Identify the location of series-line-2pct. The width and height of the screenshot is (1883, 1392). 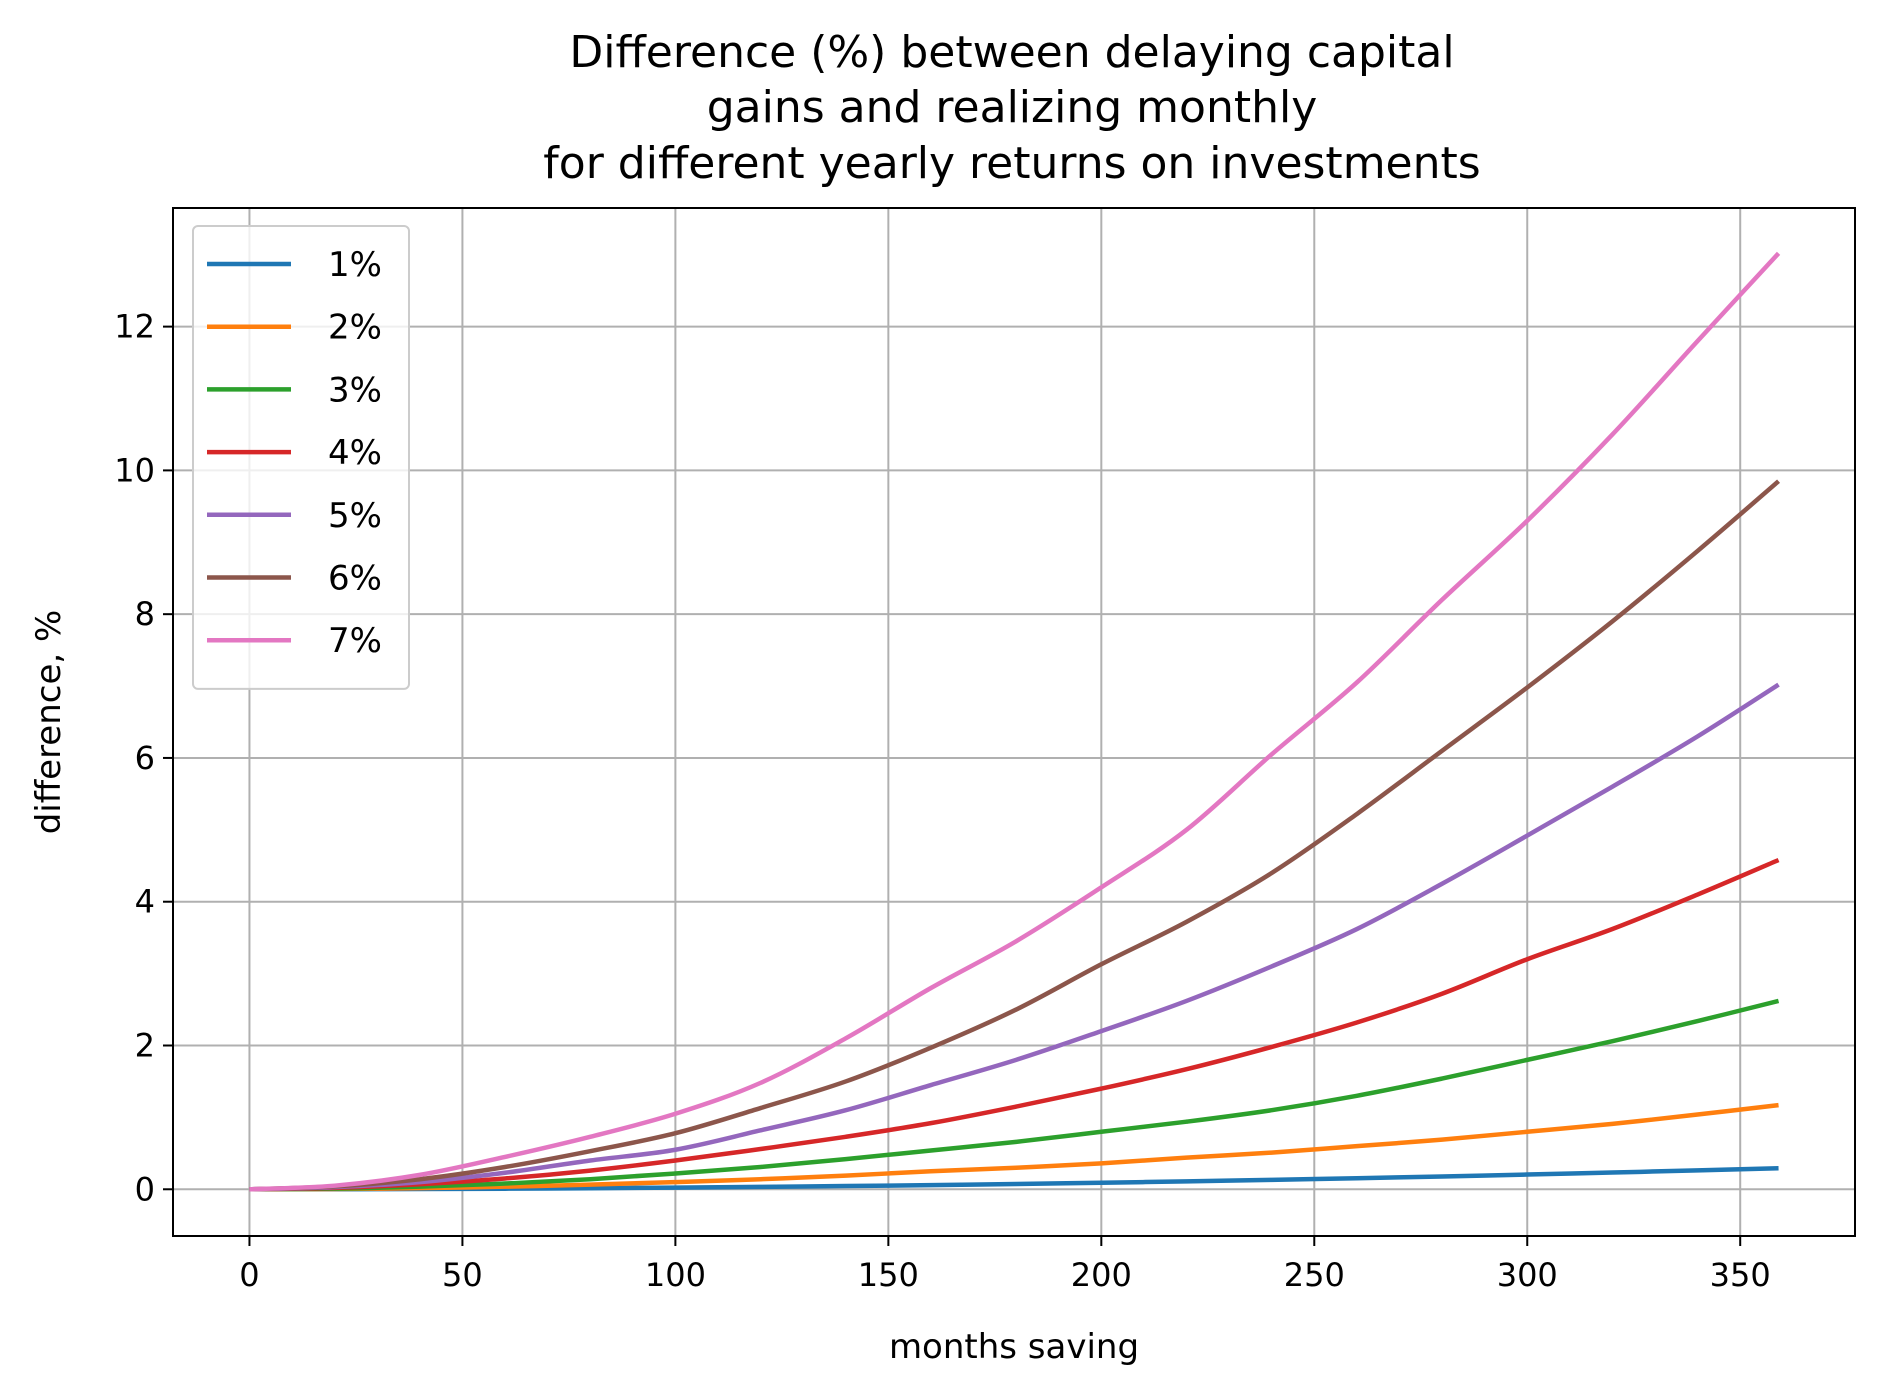
(1014, 1147).